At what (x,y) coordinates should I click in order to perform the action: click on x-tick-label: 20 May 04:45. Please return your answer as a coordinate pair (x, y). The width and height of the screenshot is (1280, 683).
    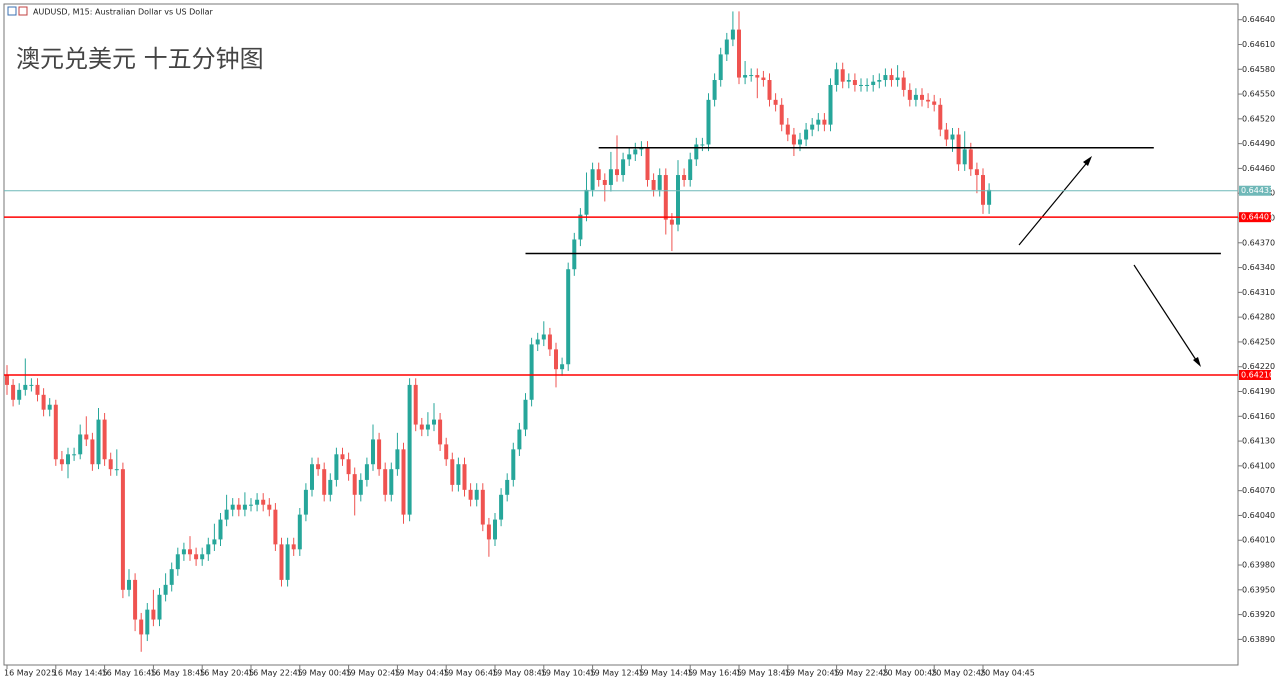
    Looking at the image, I should click on (1007, 673).